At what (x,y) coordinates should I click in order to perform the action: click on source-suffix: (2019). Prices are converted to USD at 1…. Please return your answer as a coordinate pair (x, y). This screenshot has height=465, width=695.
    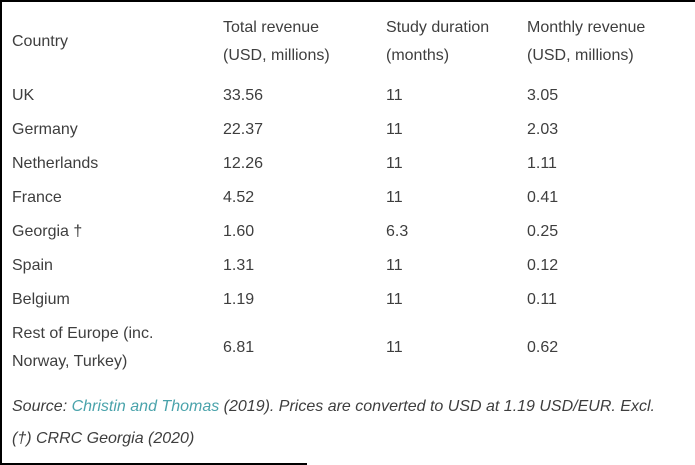
    Looking at the image, I should click on (437, 406).